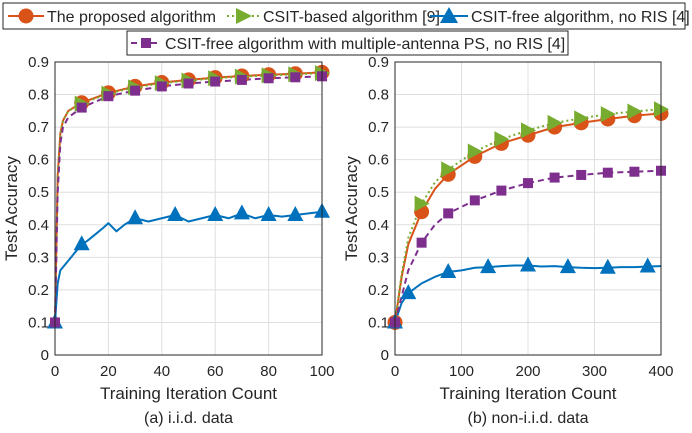 The width and height of the screenshot is (692, 433). I want to click on legend-bottom-box, so click(347, 43).